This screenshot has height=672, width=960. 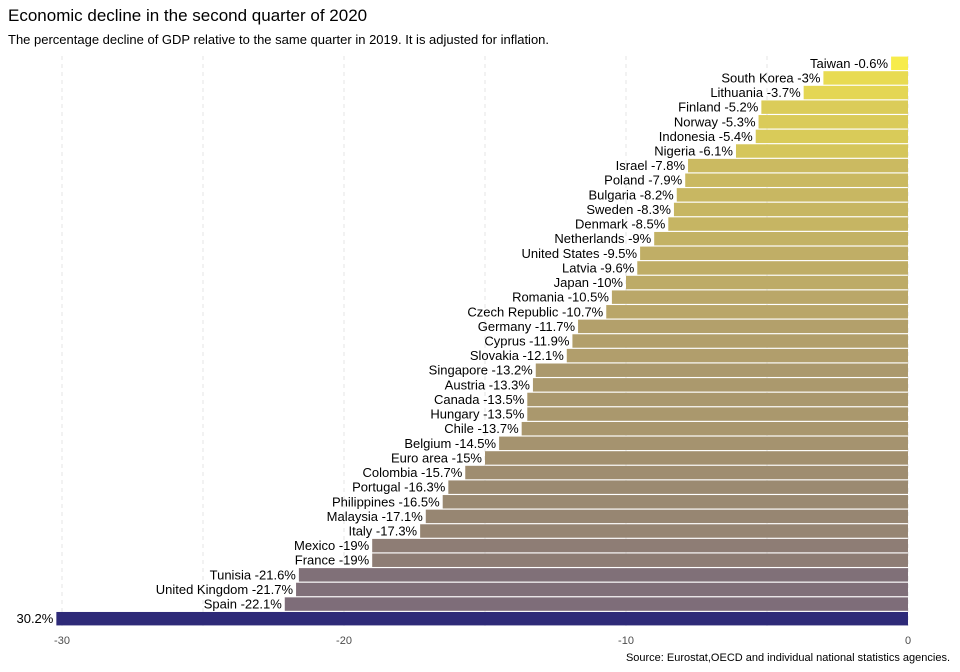 What do you see at coordinates (450, 443) in the screenshot?
I see `bar-label: Belgium -14.5%` at bounding box center [450, 443].